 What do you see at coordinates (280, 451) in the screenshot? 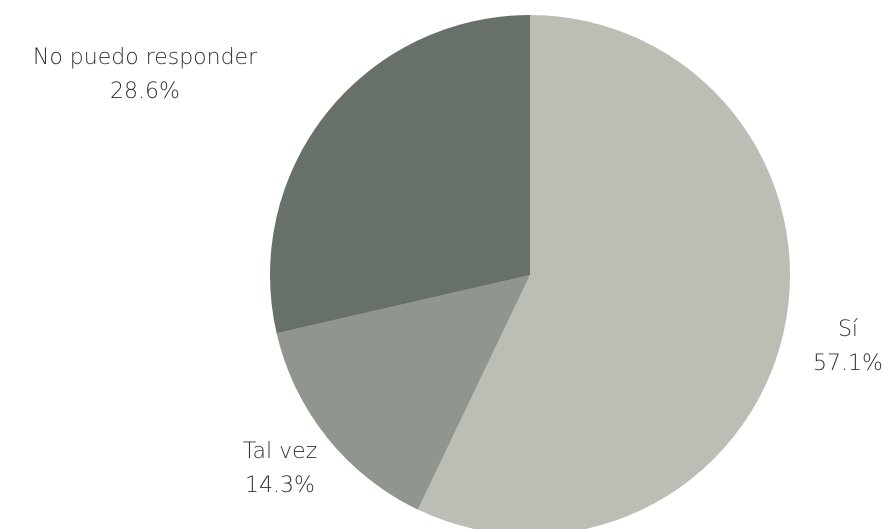
I see `slice-label-1: Tal vez` at bounding box center [280, 451].